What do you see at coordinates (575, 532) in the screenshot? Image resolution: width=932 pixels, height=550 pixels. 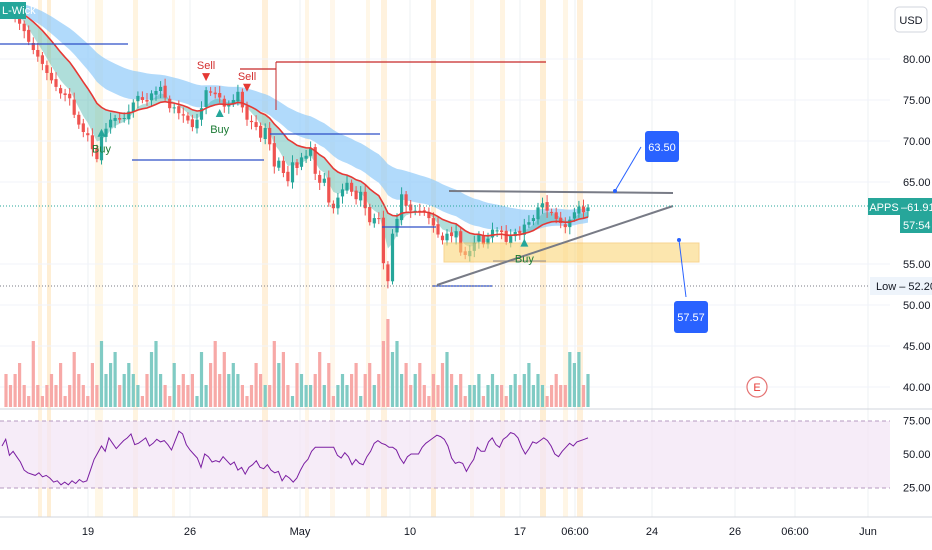 I see `time-tick-5: 06:00` at bounding box center [575, 532].